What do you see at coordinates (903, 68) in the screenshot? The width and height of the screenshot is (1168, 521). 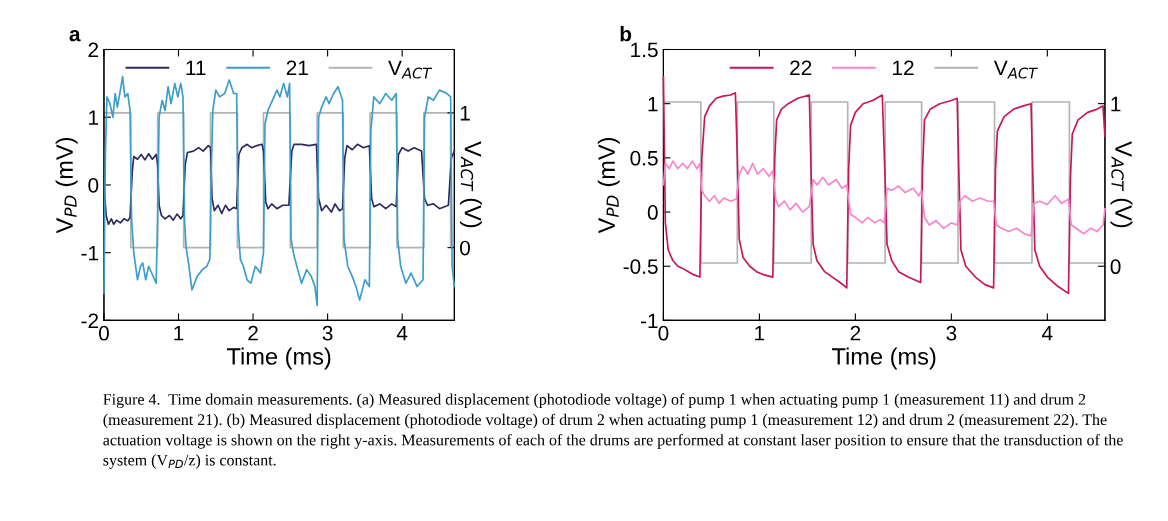 I see `legend-label: 12` at bounding box center [903, 68].